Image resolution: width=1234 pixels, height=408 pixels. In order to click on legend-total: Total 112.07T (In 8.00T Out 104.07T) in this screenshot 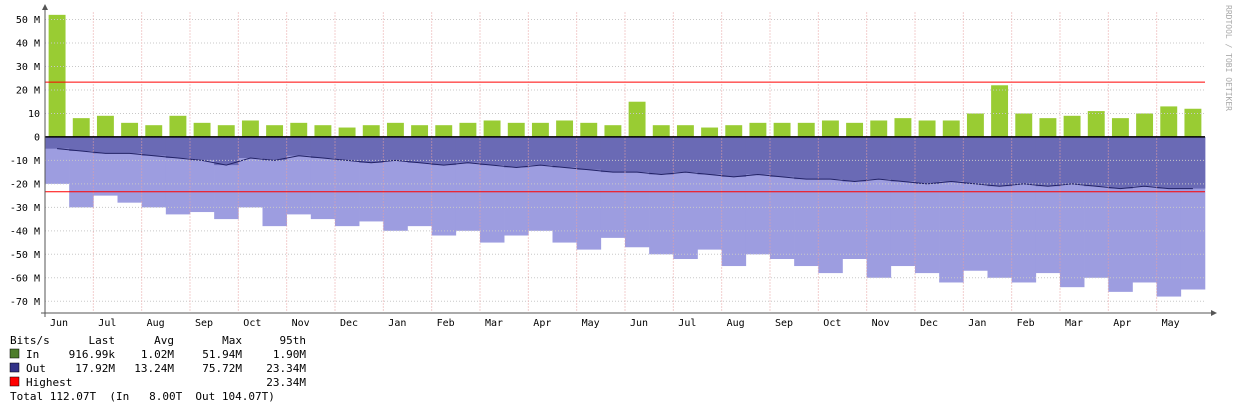, I will do `click(142, 396)`.